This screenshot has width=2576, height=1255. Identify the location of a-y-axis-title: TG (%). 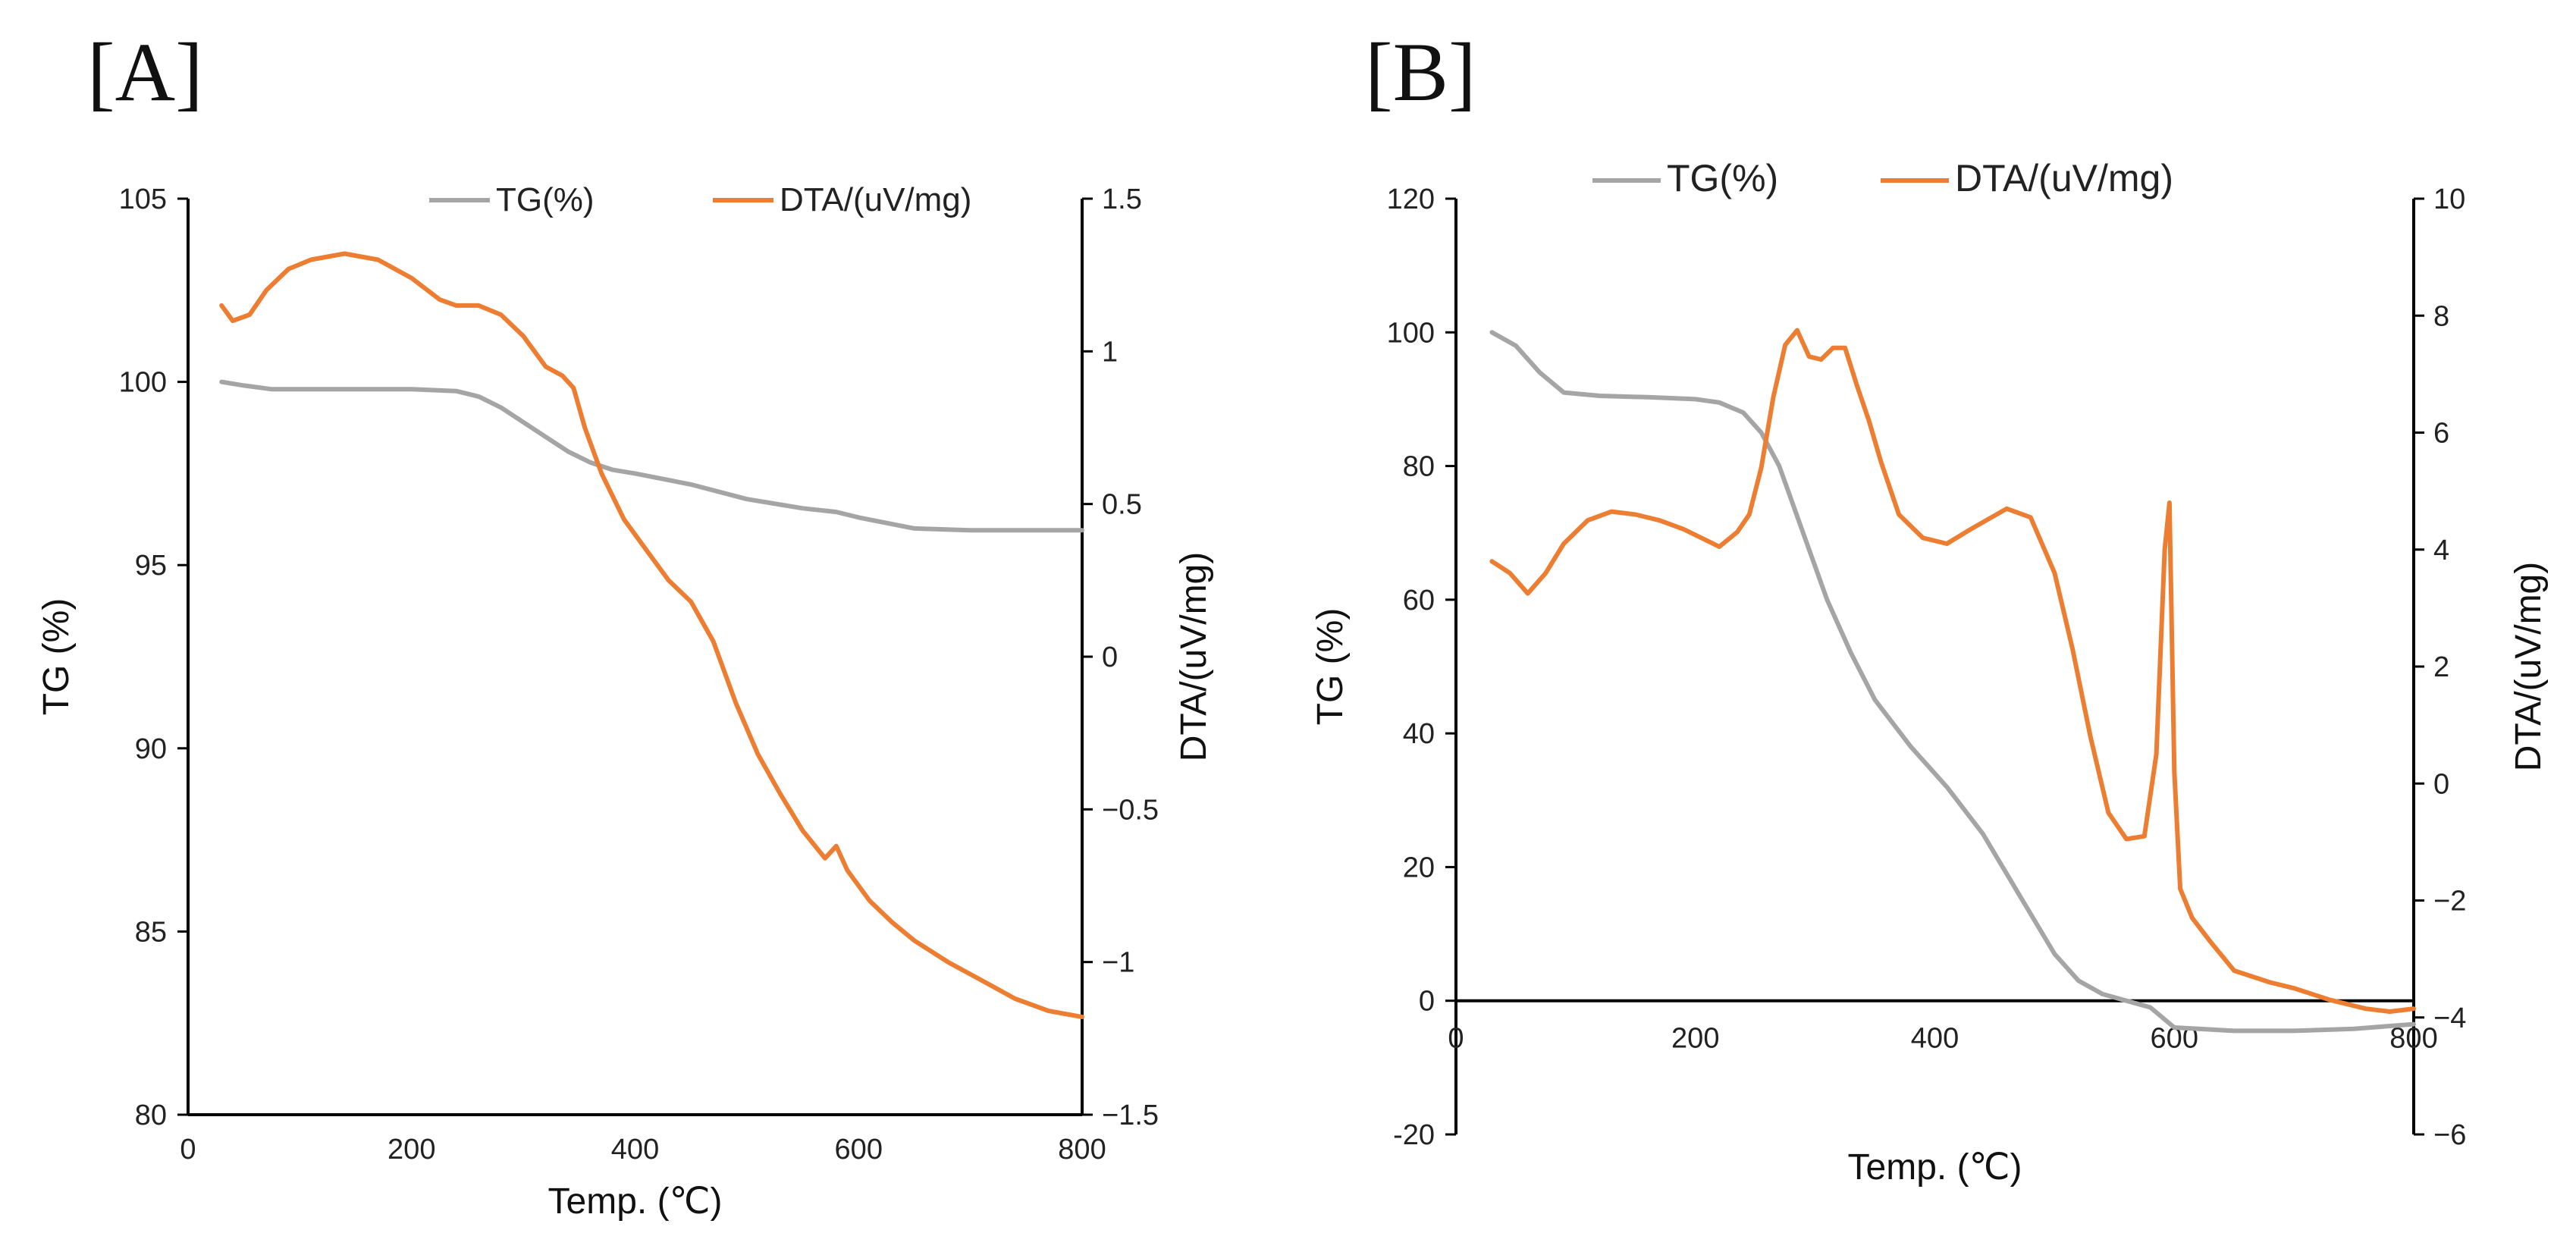
(56, 657).